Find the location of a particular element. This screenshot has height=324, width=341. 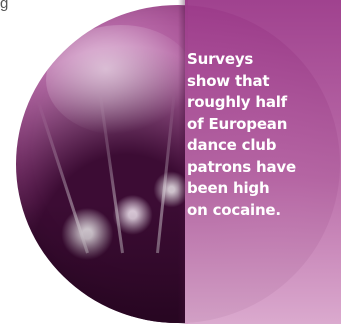

callout-line: on cocaine. is located at coordinates (234, 209).